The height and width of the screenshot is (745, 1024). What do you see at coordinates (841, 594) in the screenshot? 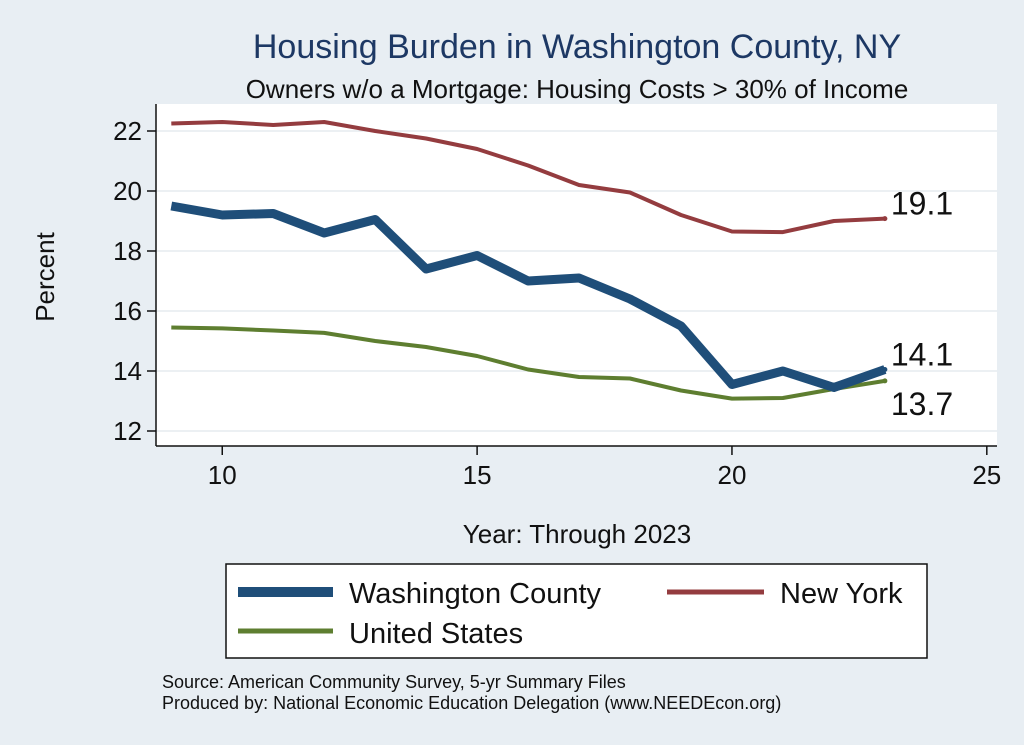
I see `legend-label-new-york: New York` at bounding box center [841, 594].